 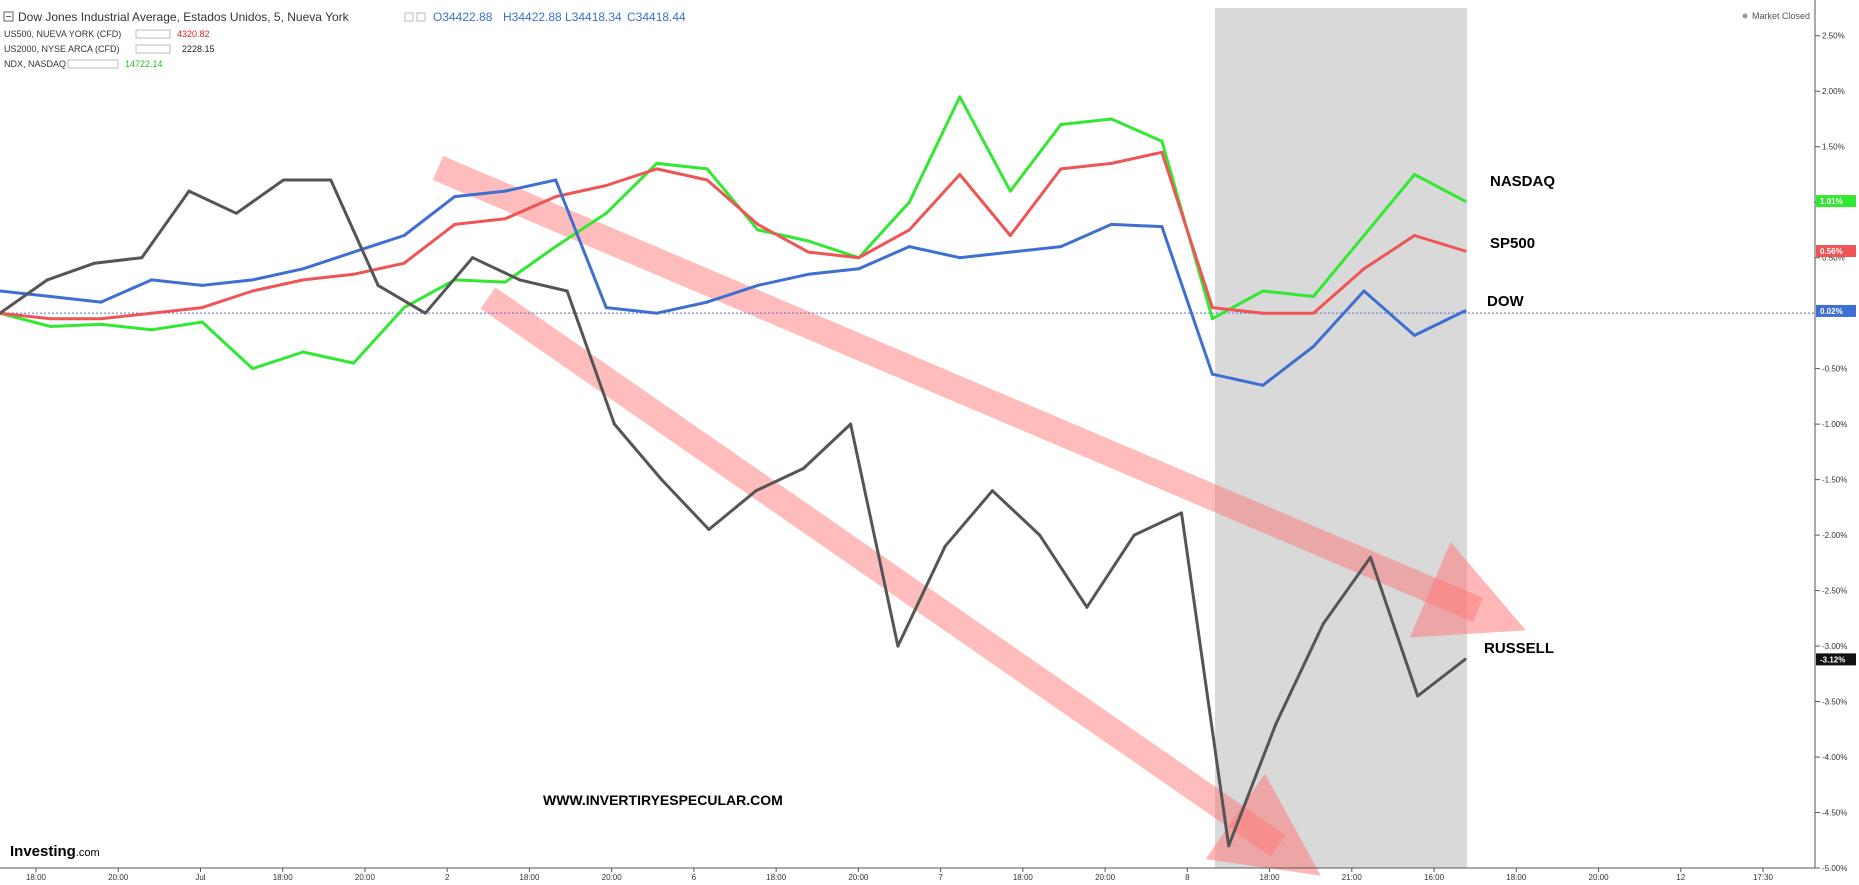 What do you see at coordinates (463, 17) in the screenshot?
I see `main-open: O34422.88` at bounding box center [463, 17].